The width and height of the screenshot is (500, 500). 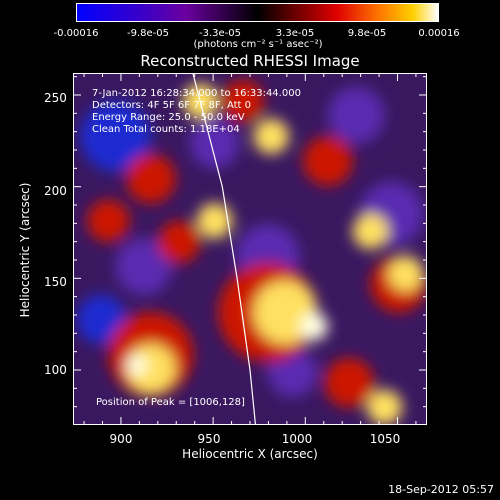 I want to click on colorbar-tick: 3.3e-05, so click(x=295, y=33).